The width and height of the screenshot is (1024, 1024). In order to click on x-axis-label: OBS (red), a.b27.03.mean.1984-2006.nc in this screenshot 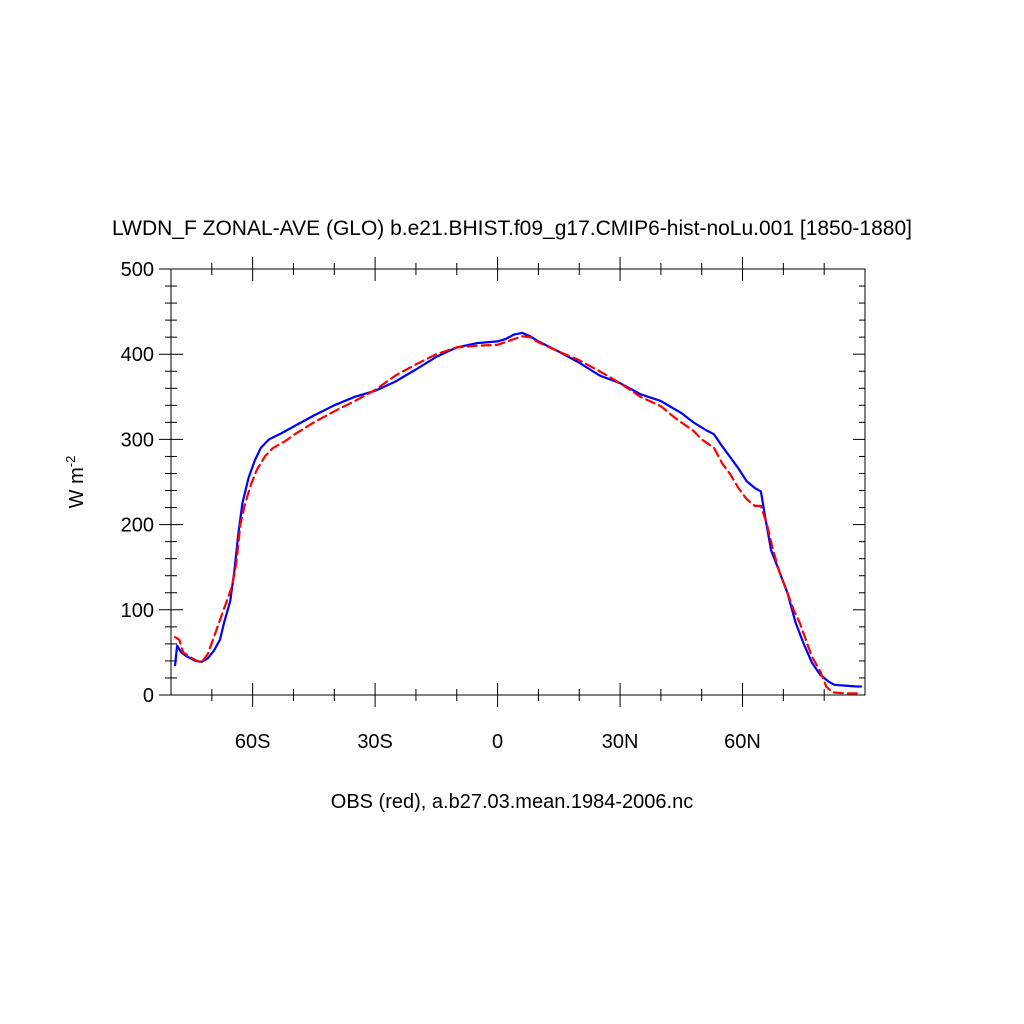, I will do `click(512, 802)`.